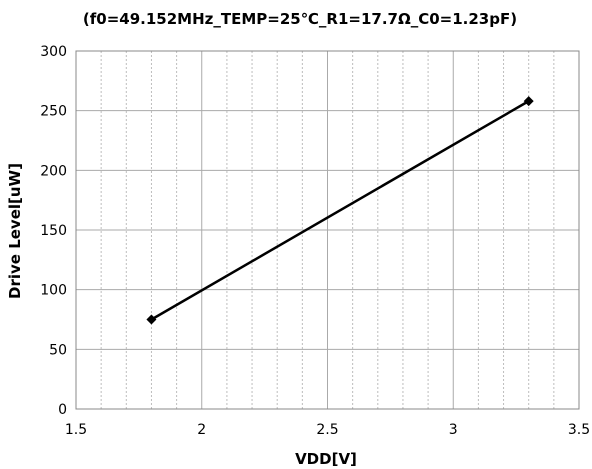 This screenshot has width=592, height=469. What do you see at coordinates (579, 430) in the screenshot?
I see `x-tick-label: 3.5` at bounding box center [579, 430].